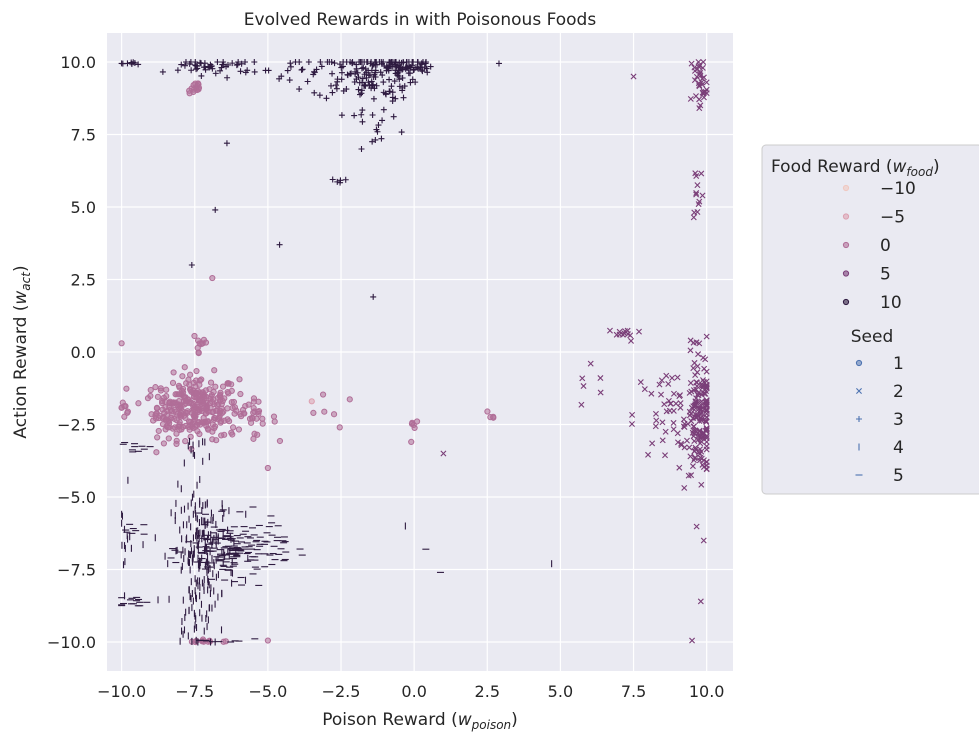  Describe the element at coordinates (898, 392) in the screenshot. I see `legend-seed-label: 2` at that location.